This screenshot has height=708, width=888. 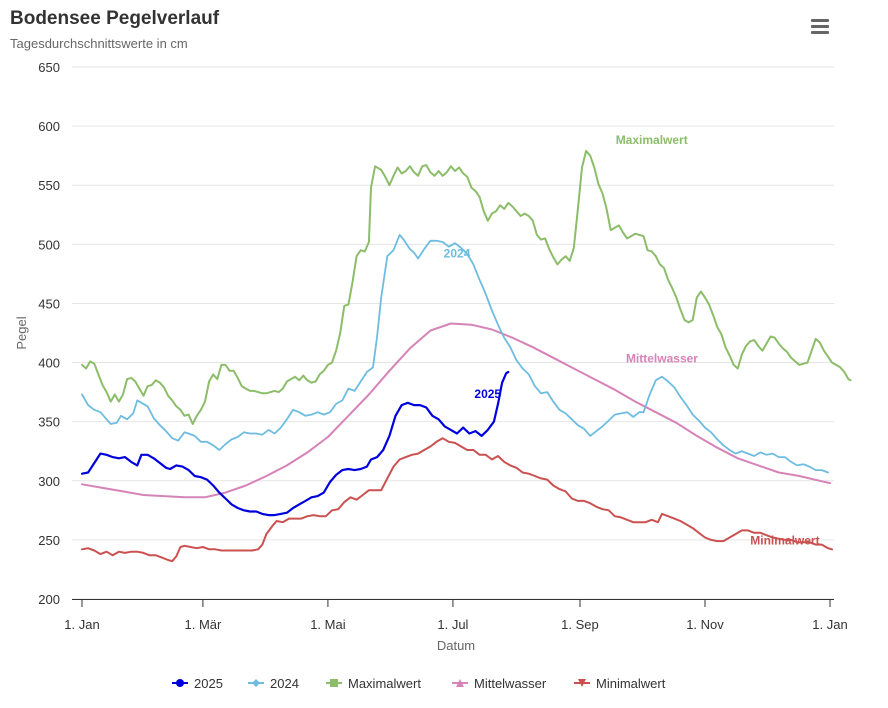 I want to click on x-tick-label: 1. Nov, so click(x=705, y=624).